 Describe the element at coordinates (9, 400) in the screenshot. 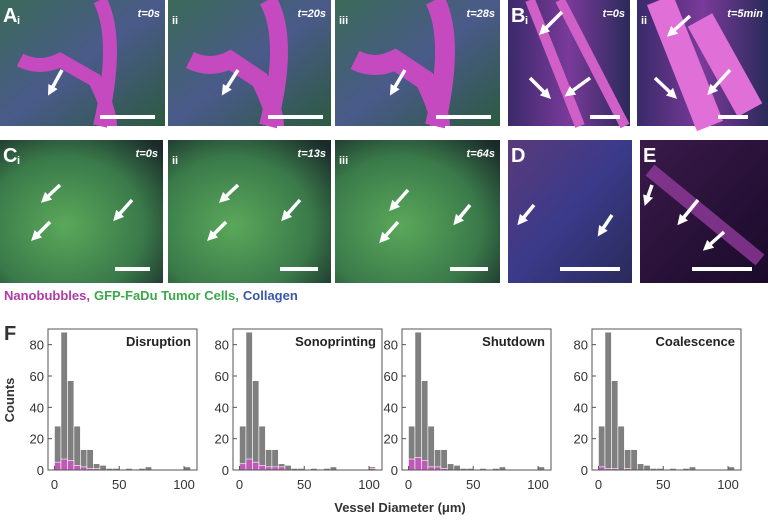

I see `y-axis-label: Counts` at that location.